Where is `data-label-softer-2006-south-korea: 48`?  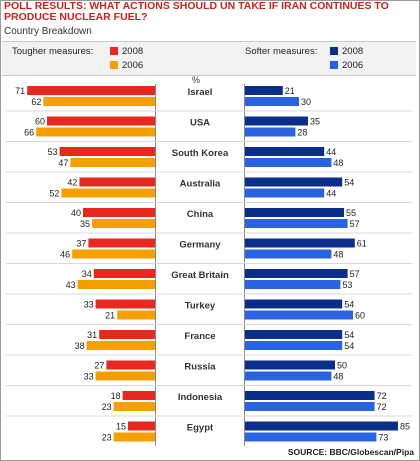
data-label-softer-2006-south-korea: 48 is located at coordinates (338, 163).